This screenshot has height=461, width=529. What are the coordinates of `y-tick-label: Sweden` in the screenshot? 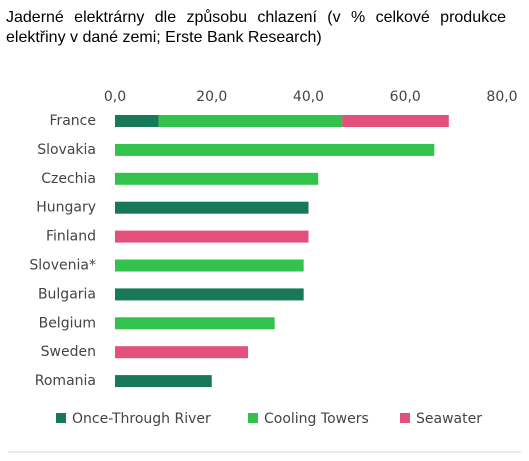 It's located at (68, 352).